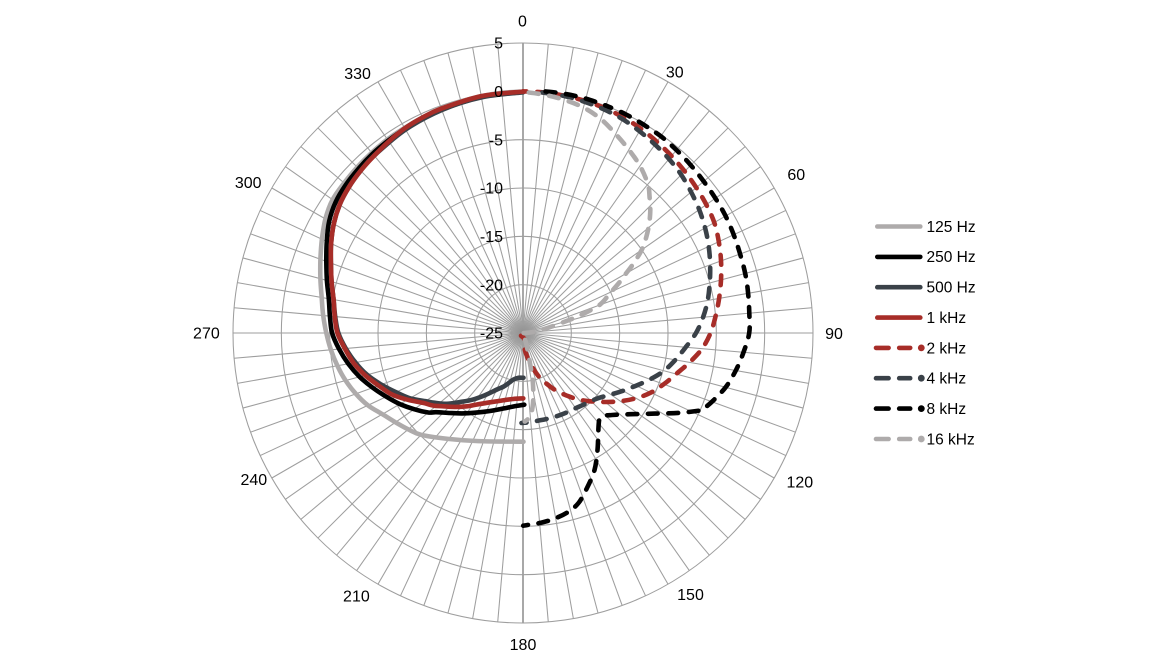 The image size is (1174, 672). Describe the element at coordinates (951, 227) in the screenshot. I see `svg-text: 125 Hz` at that location.